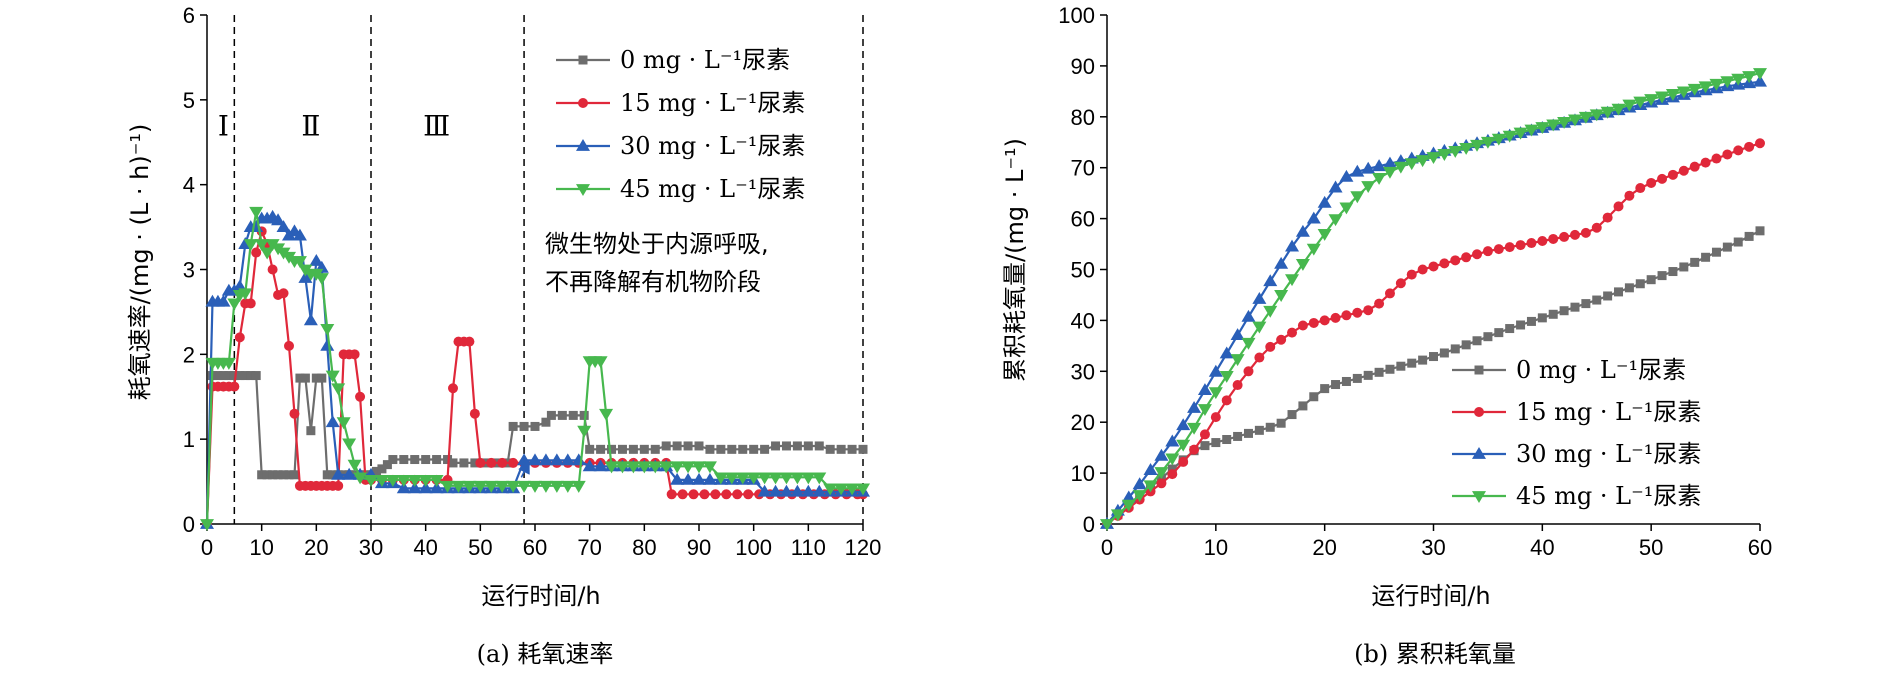 The height and width of the screenshot is (673, 1890). Describe the element at coordinates (589, 547) in the screenshot. I see `x-tick-label: 70` at that location.